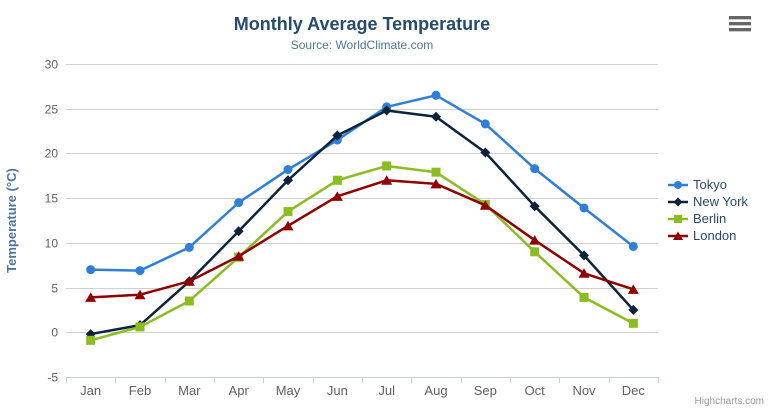 This screenshot has height=416, width=769. Describe the element at coordinates (634, 390) in the screenshot. I see `x-axis-tick-label: Dec` at that location.